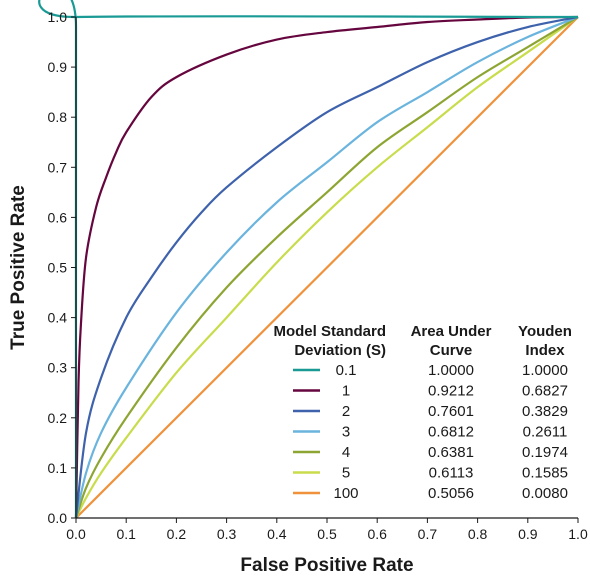 This screenshot has width=590, height=580. I want to click on x-tick-label: 0.3, so click(227, 534).